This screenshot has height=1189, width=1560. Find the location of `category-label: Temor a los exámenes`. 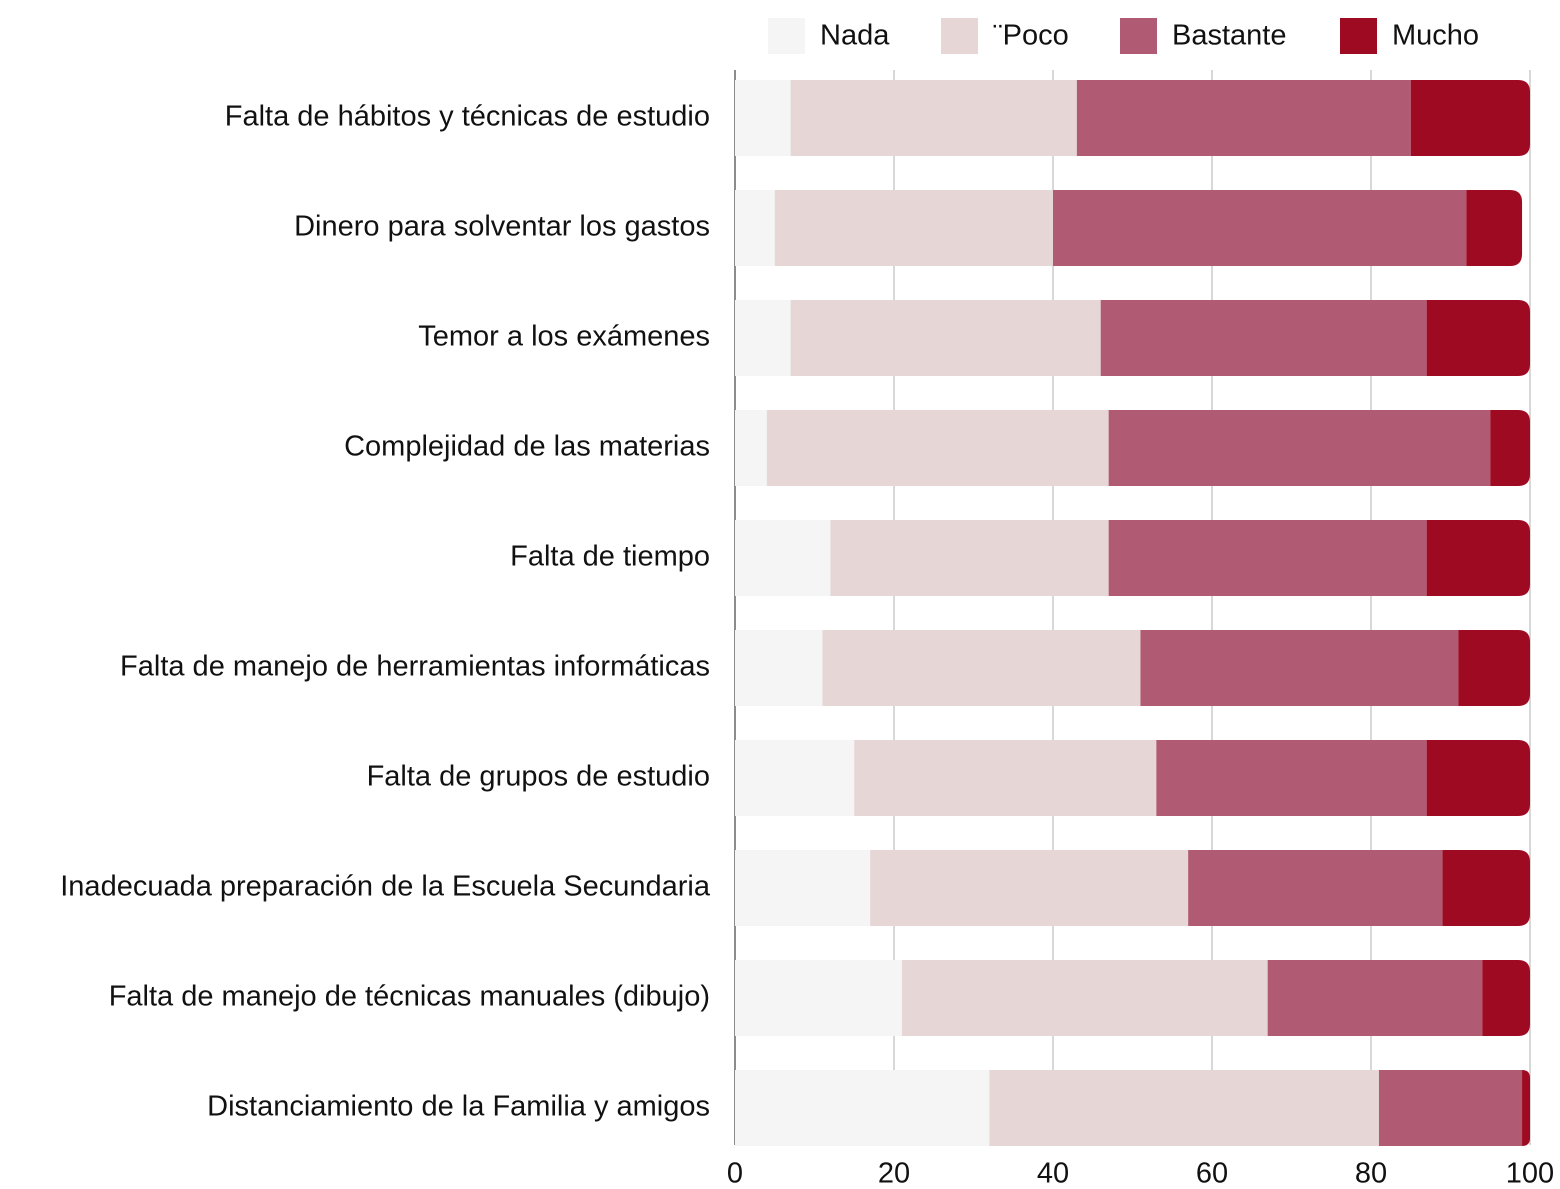

category-label: Temor a los exámenes is located at coordinates (564, 337).